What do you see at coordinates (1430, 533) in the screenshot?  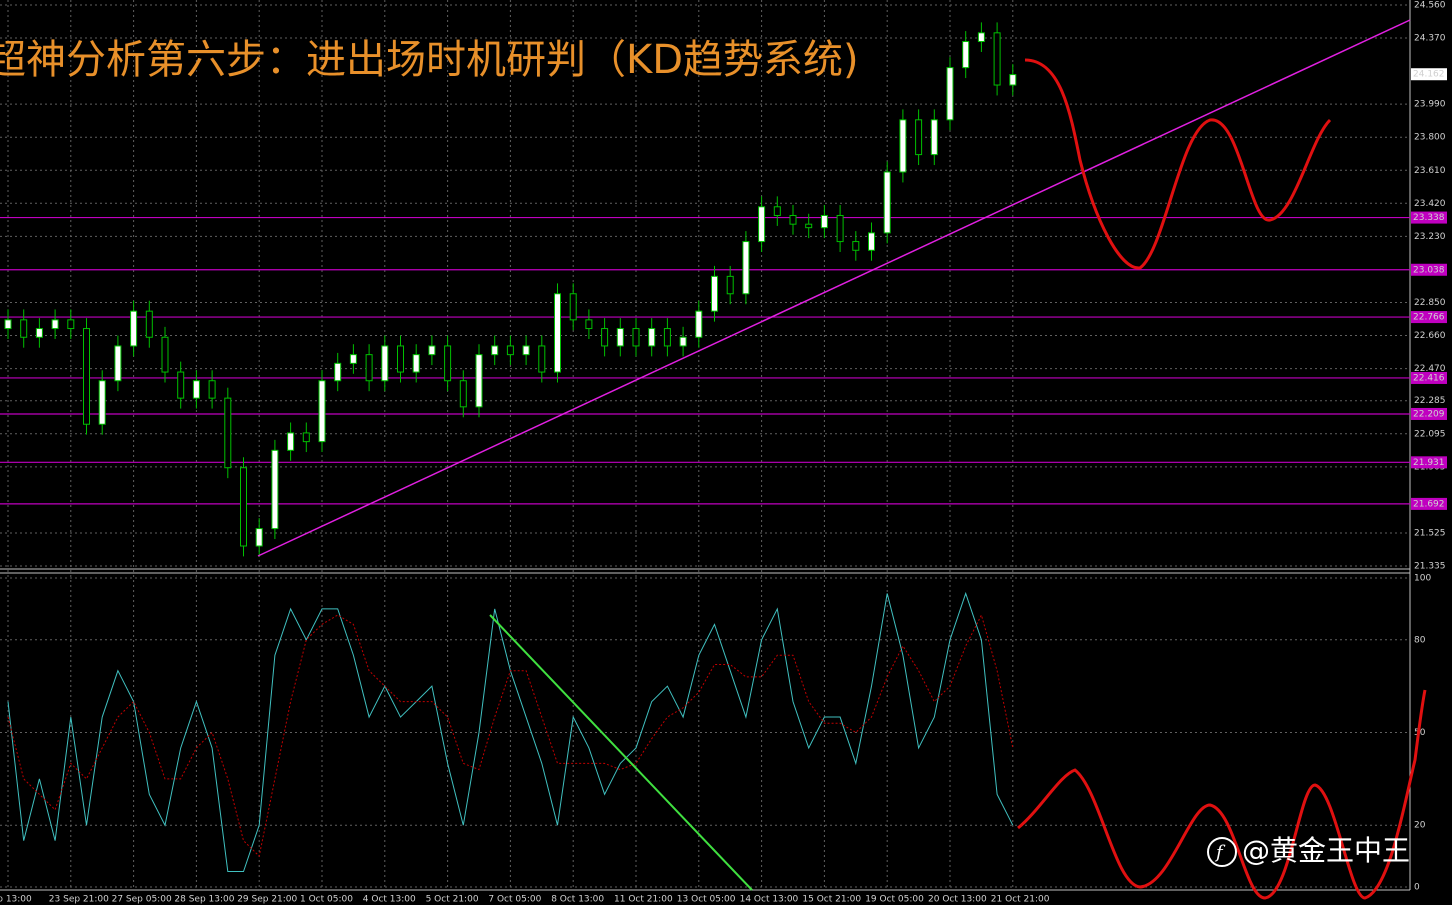 I see `y-tick-label: 21.525` at bounding box center [1430, 533].